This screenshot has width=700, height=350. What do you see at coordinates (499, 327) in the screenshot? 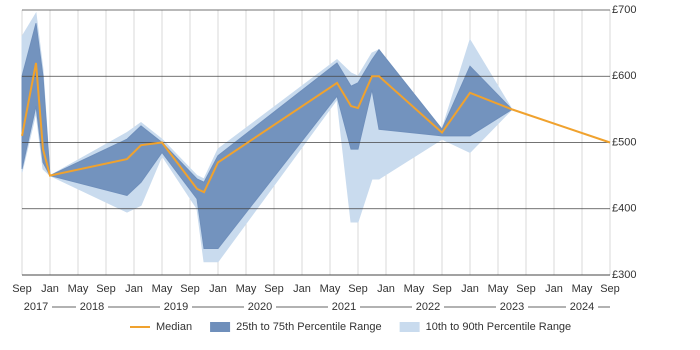
I see `legend-label: 10th to 90th Percentile Range` at bounding box center [499, 327].